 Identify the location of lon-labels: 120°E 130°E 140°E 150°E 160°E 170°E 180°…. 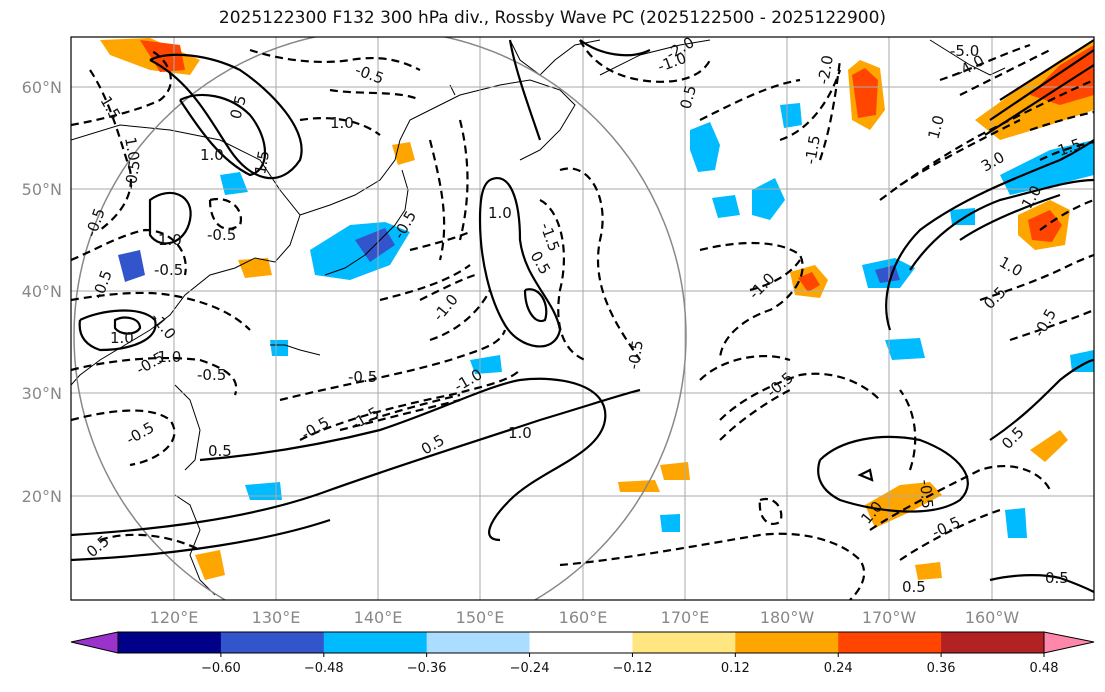
(585, 617).